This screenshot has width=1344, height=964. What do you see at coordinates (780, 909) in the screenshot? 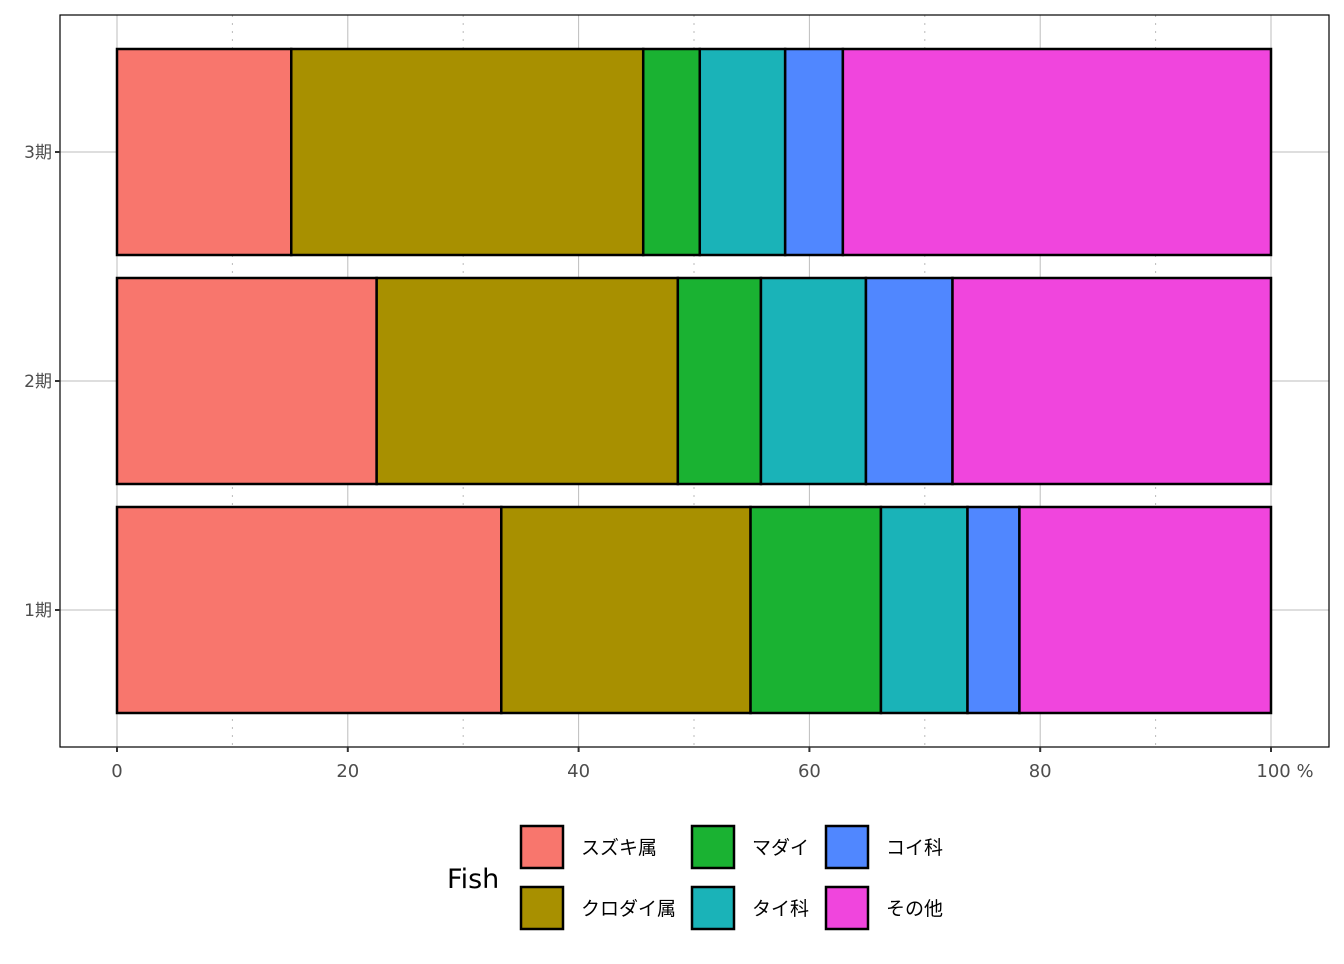
I see `legend-label: タイ科` at bounding box center [780, 909].